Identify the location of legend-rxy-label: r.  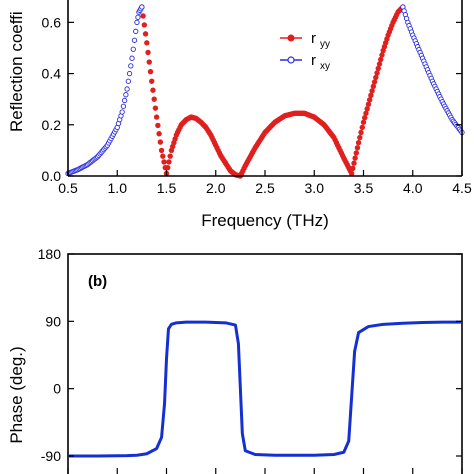
(313, 60).